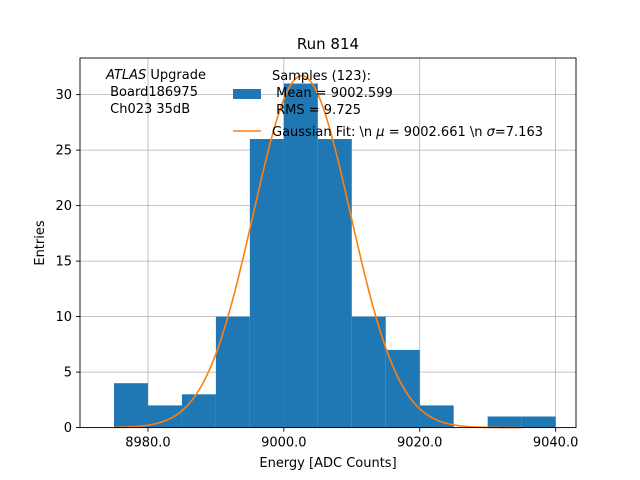 This screenshot has height=480, width=640. Describe the element at coordinates (491, 132) in the screenshot. I see `legend-sigma-symbol: σ` at that location.